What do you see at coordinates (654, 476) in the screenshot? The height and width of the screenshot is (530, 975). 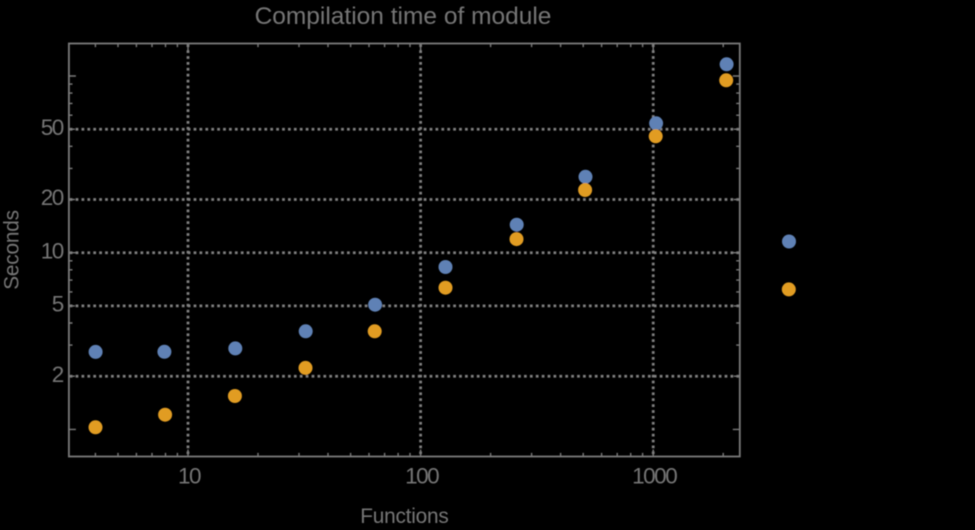 I see `svg-text: 1000` at bounding box center [654, 476].